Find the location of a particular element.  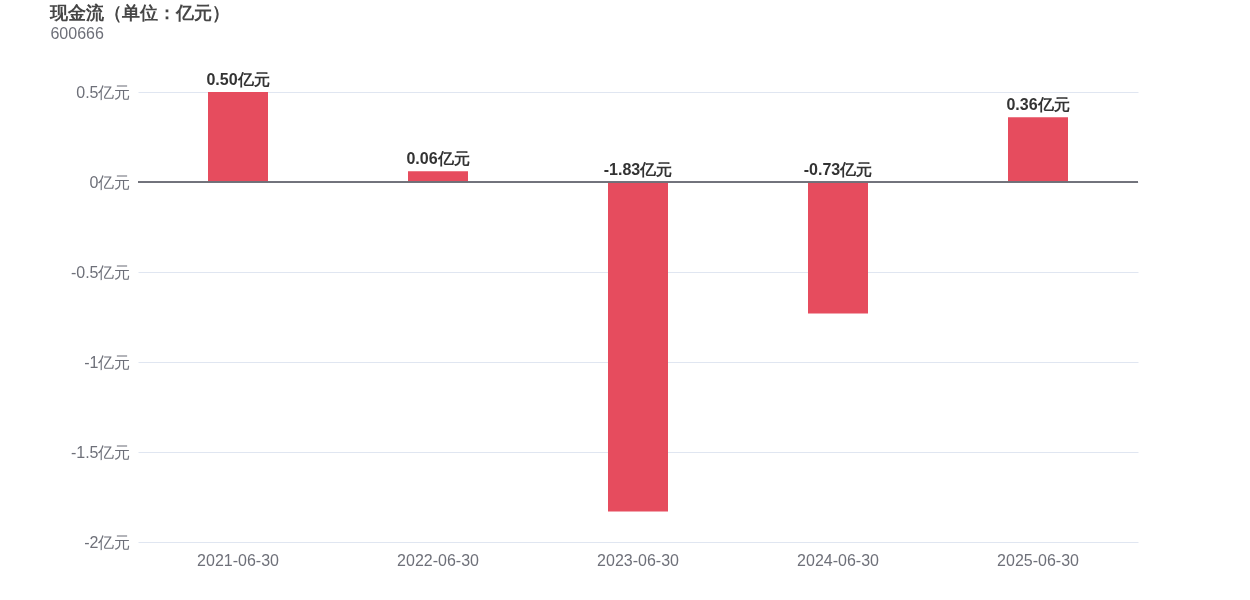

x-tick-label: 2025-06-30 is located at coordinates (1038, 560).